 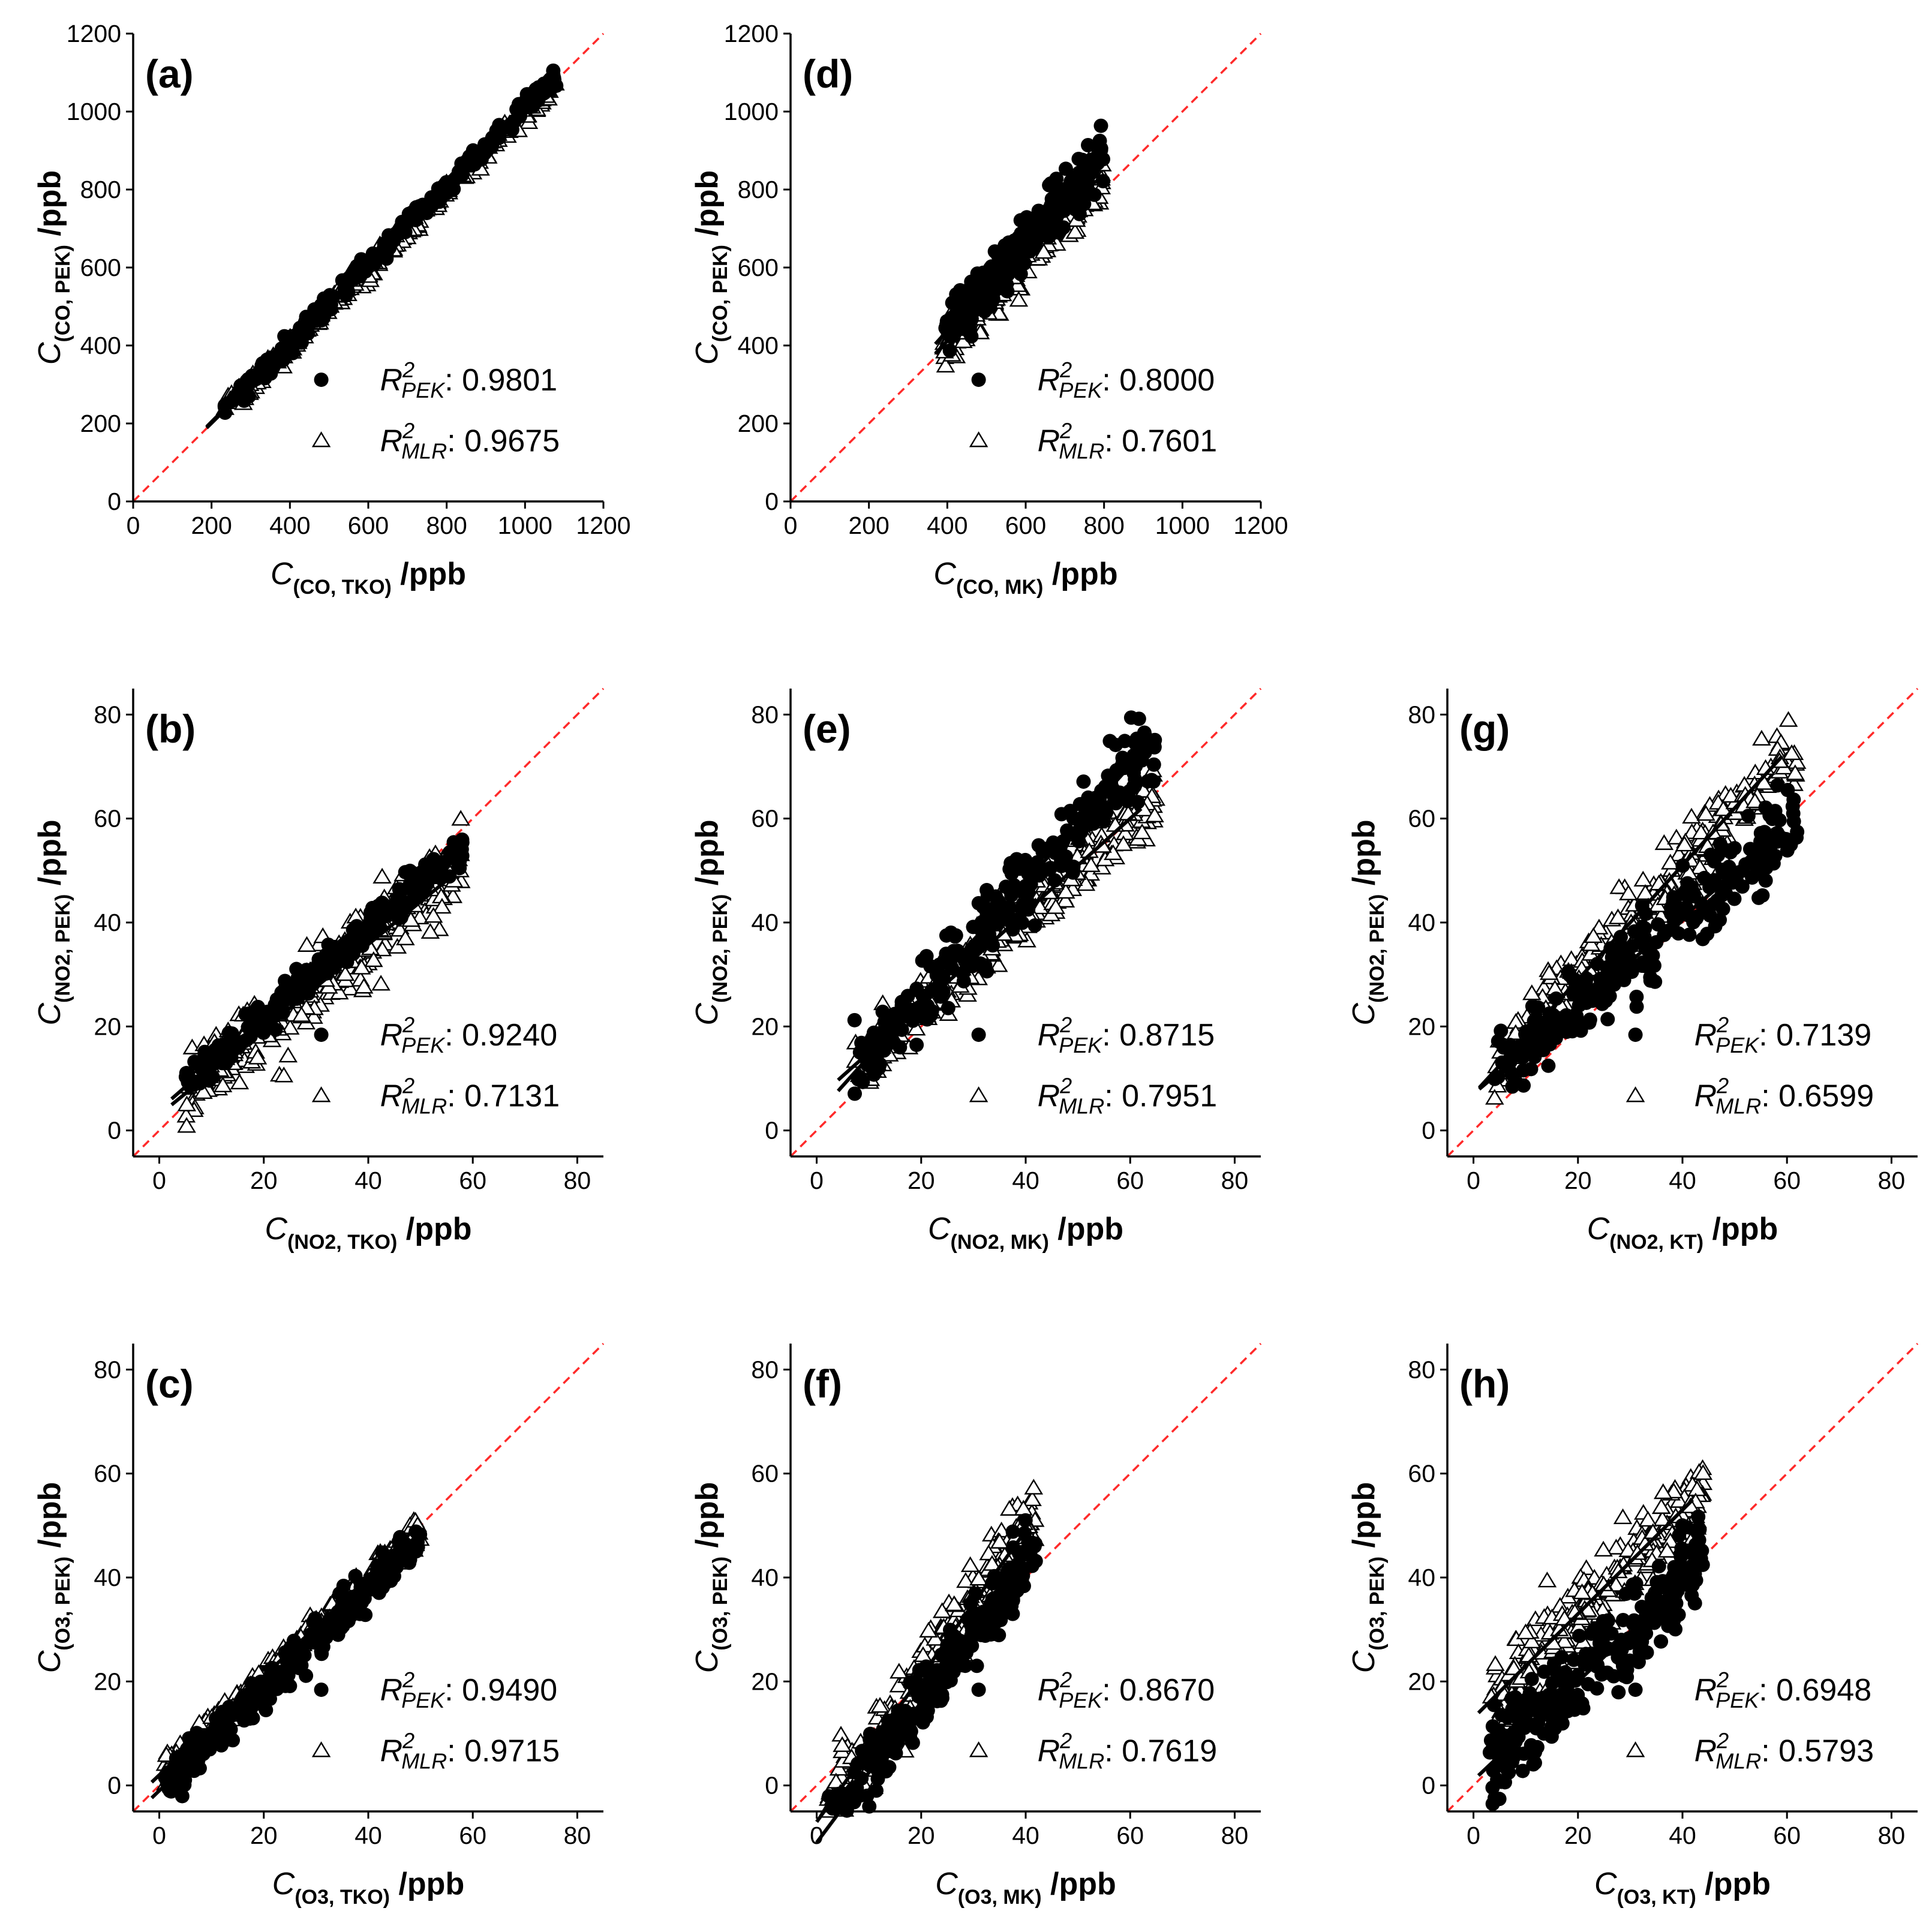 What do you see at coordinates (342, 587) in the screenshot?
I see `x-axis-subscript: (CO, TKO)` at bounding box center [342, 587].